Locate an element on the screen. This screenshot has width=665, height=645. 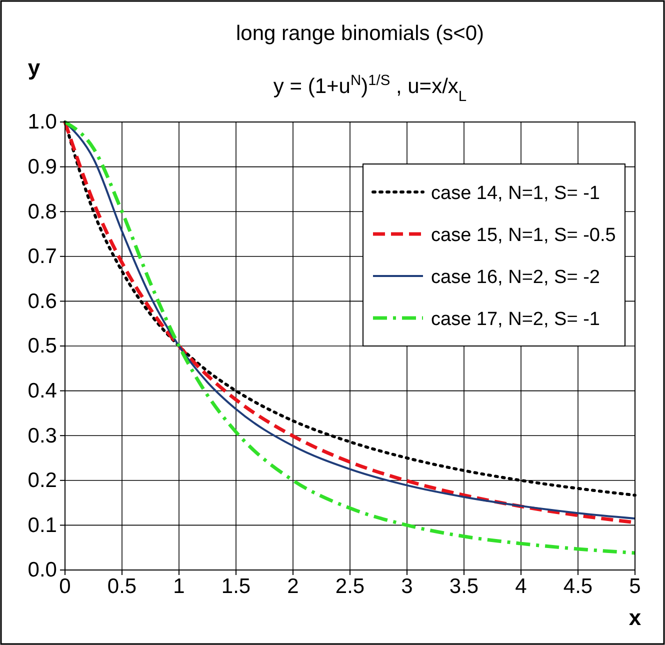
y-tick-label: 0.9 is located at coordinates (42, 167).